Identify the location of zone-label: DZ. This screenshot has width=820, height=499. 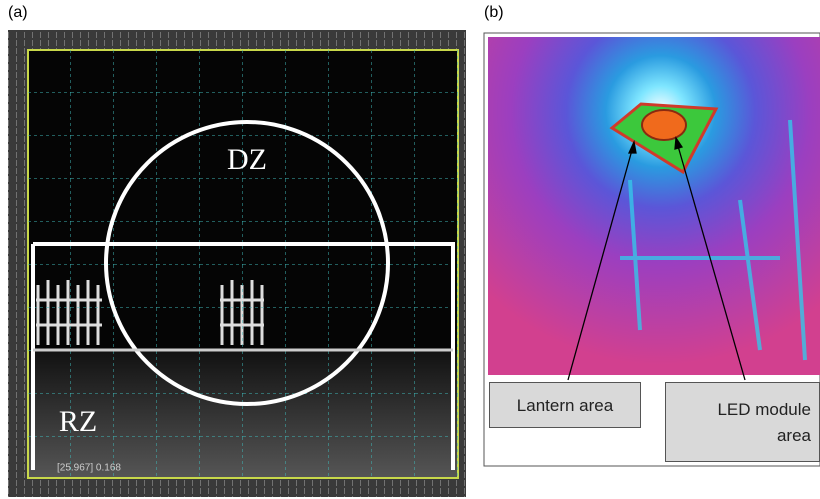
(247, 159).